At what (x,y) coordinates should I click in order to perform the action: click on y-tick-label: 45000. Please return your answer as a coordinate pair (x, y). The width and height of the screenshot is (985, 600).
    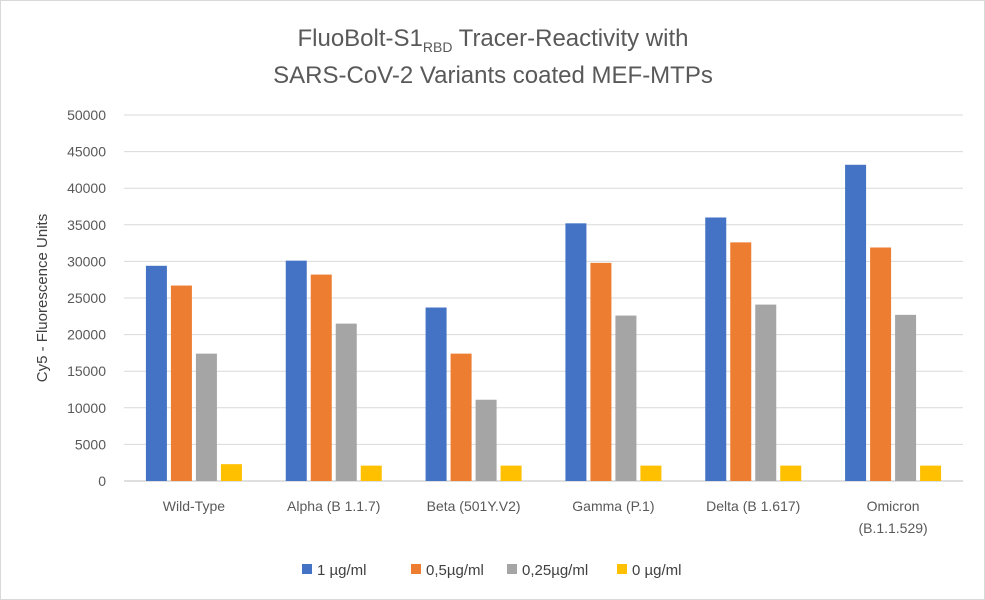
    Looking at the image, I should click on (86, 152).